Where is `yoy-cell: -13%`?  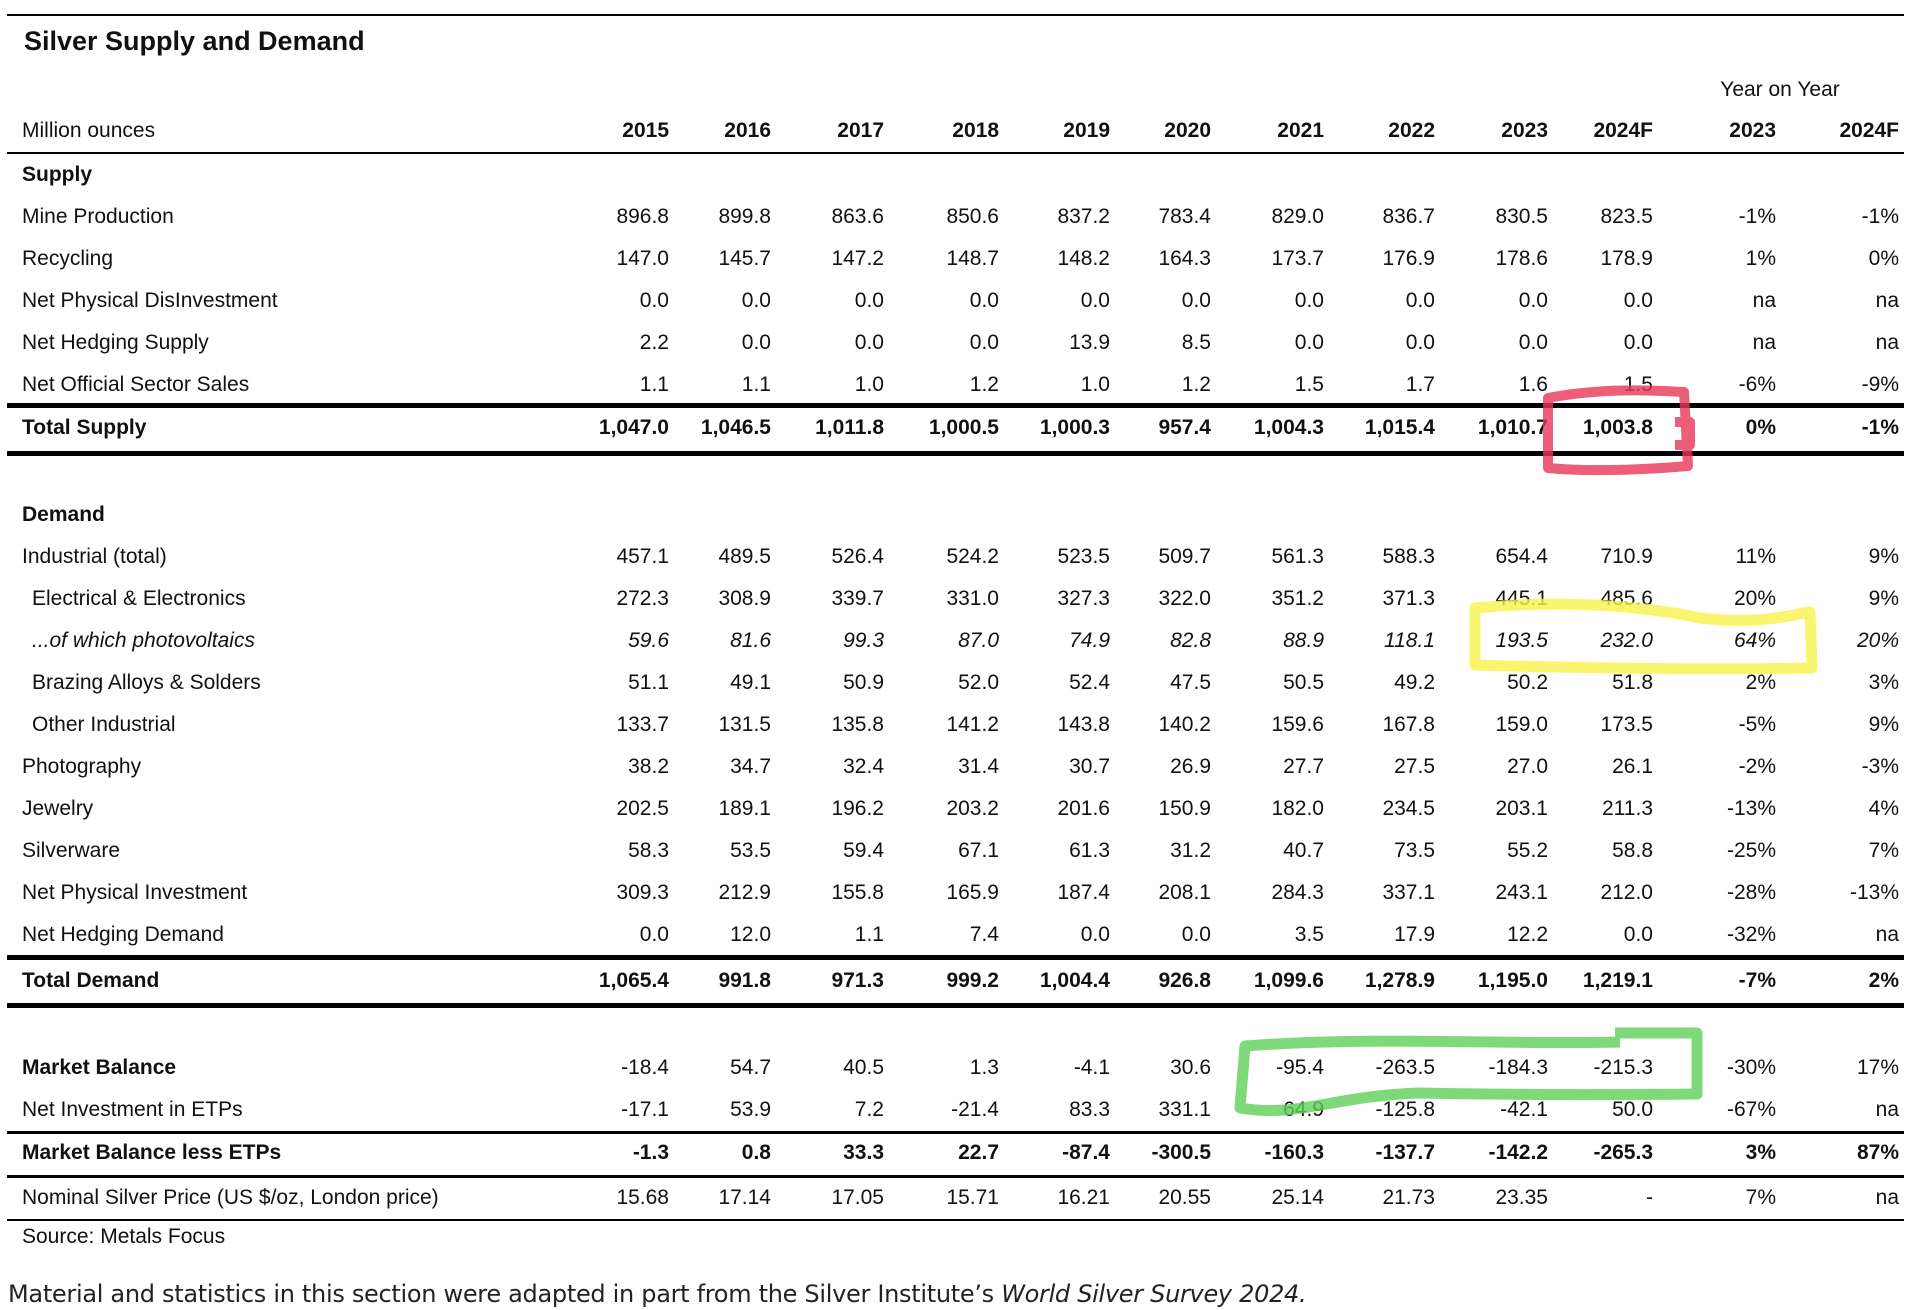
yoy-cell: -13% is located at coordinates (1751, 808).